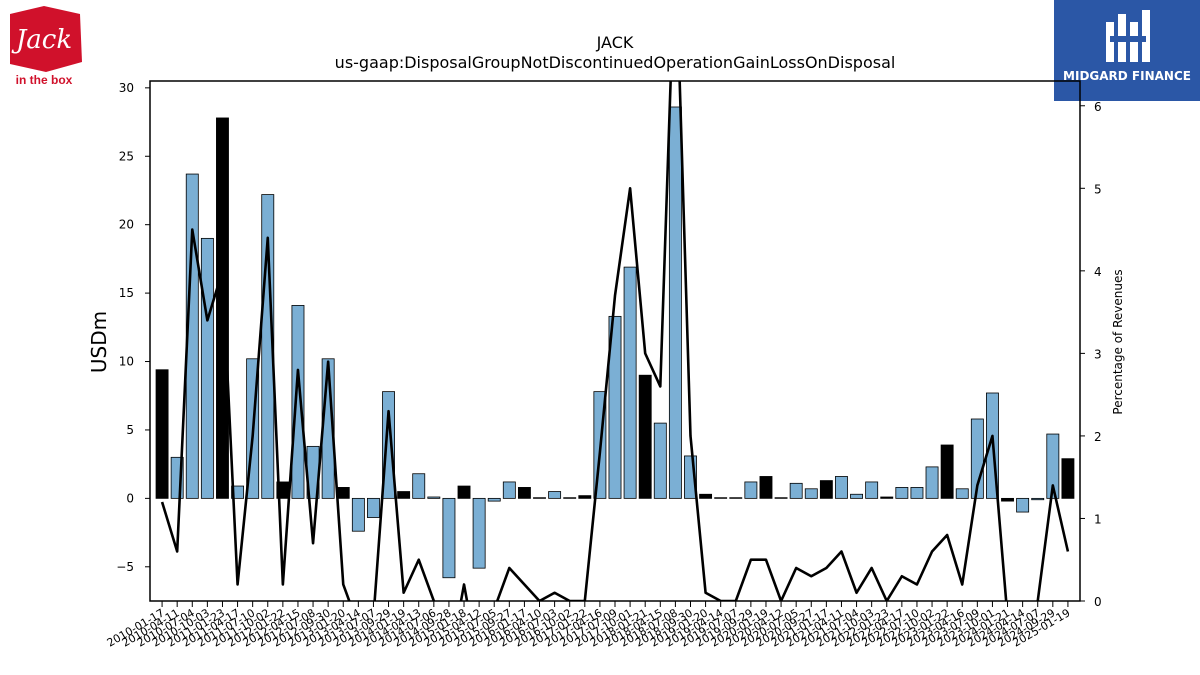  What do you see at coordinates (126, 225) in the screenshot?
I see `y-tick-label: 20` at bounding box center [126, 225].